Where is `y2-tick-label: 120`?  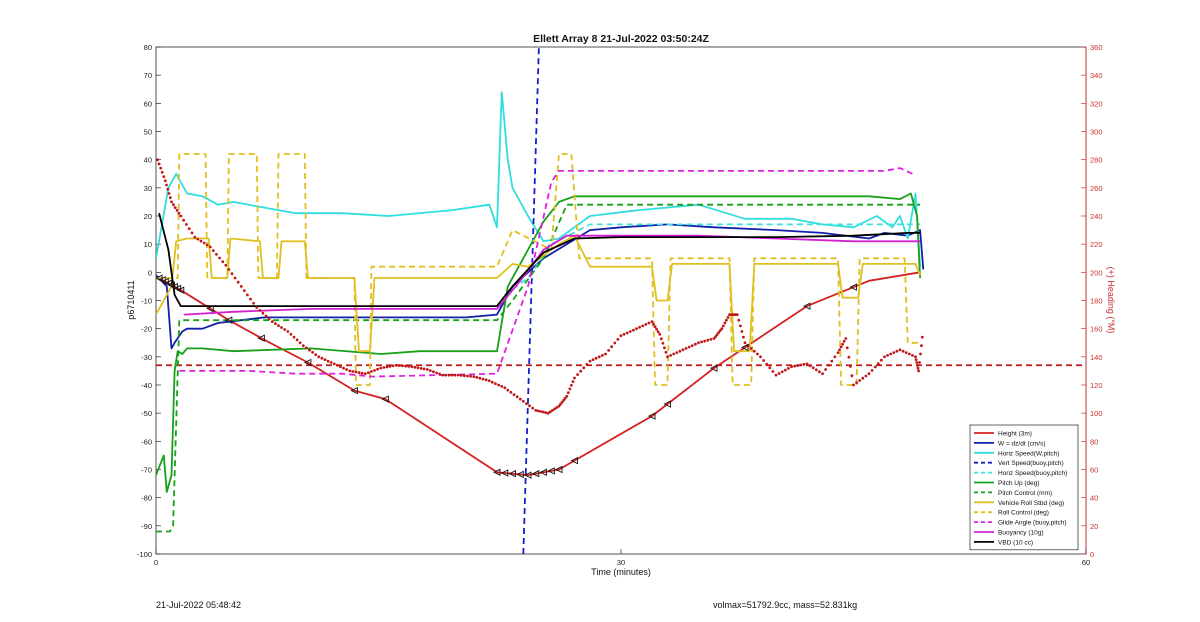 y2-tick-label: 120 is located at coordinates (1096, 385).